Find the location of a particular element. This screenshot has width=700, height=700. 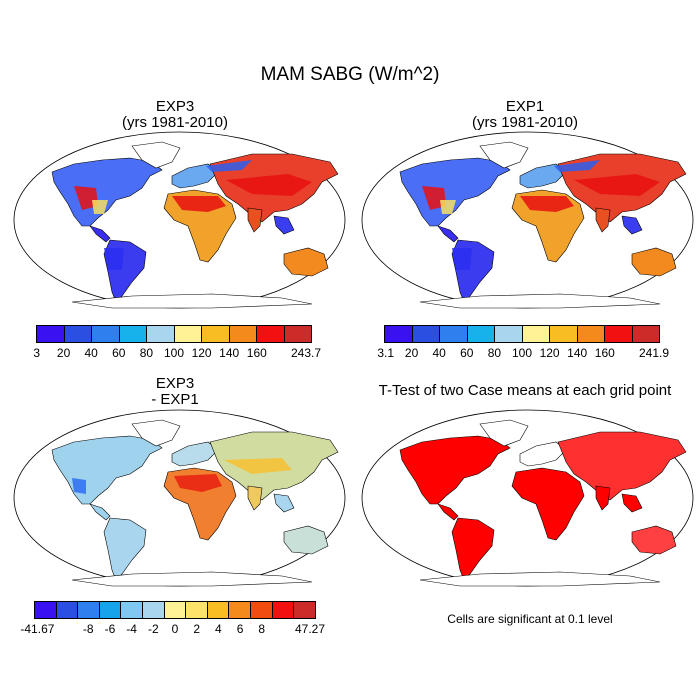

map-exp3 is located at coordinates (179, 220).